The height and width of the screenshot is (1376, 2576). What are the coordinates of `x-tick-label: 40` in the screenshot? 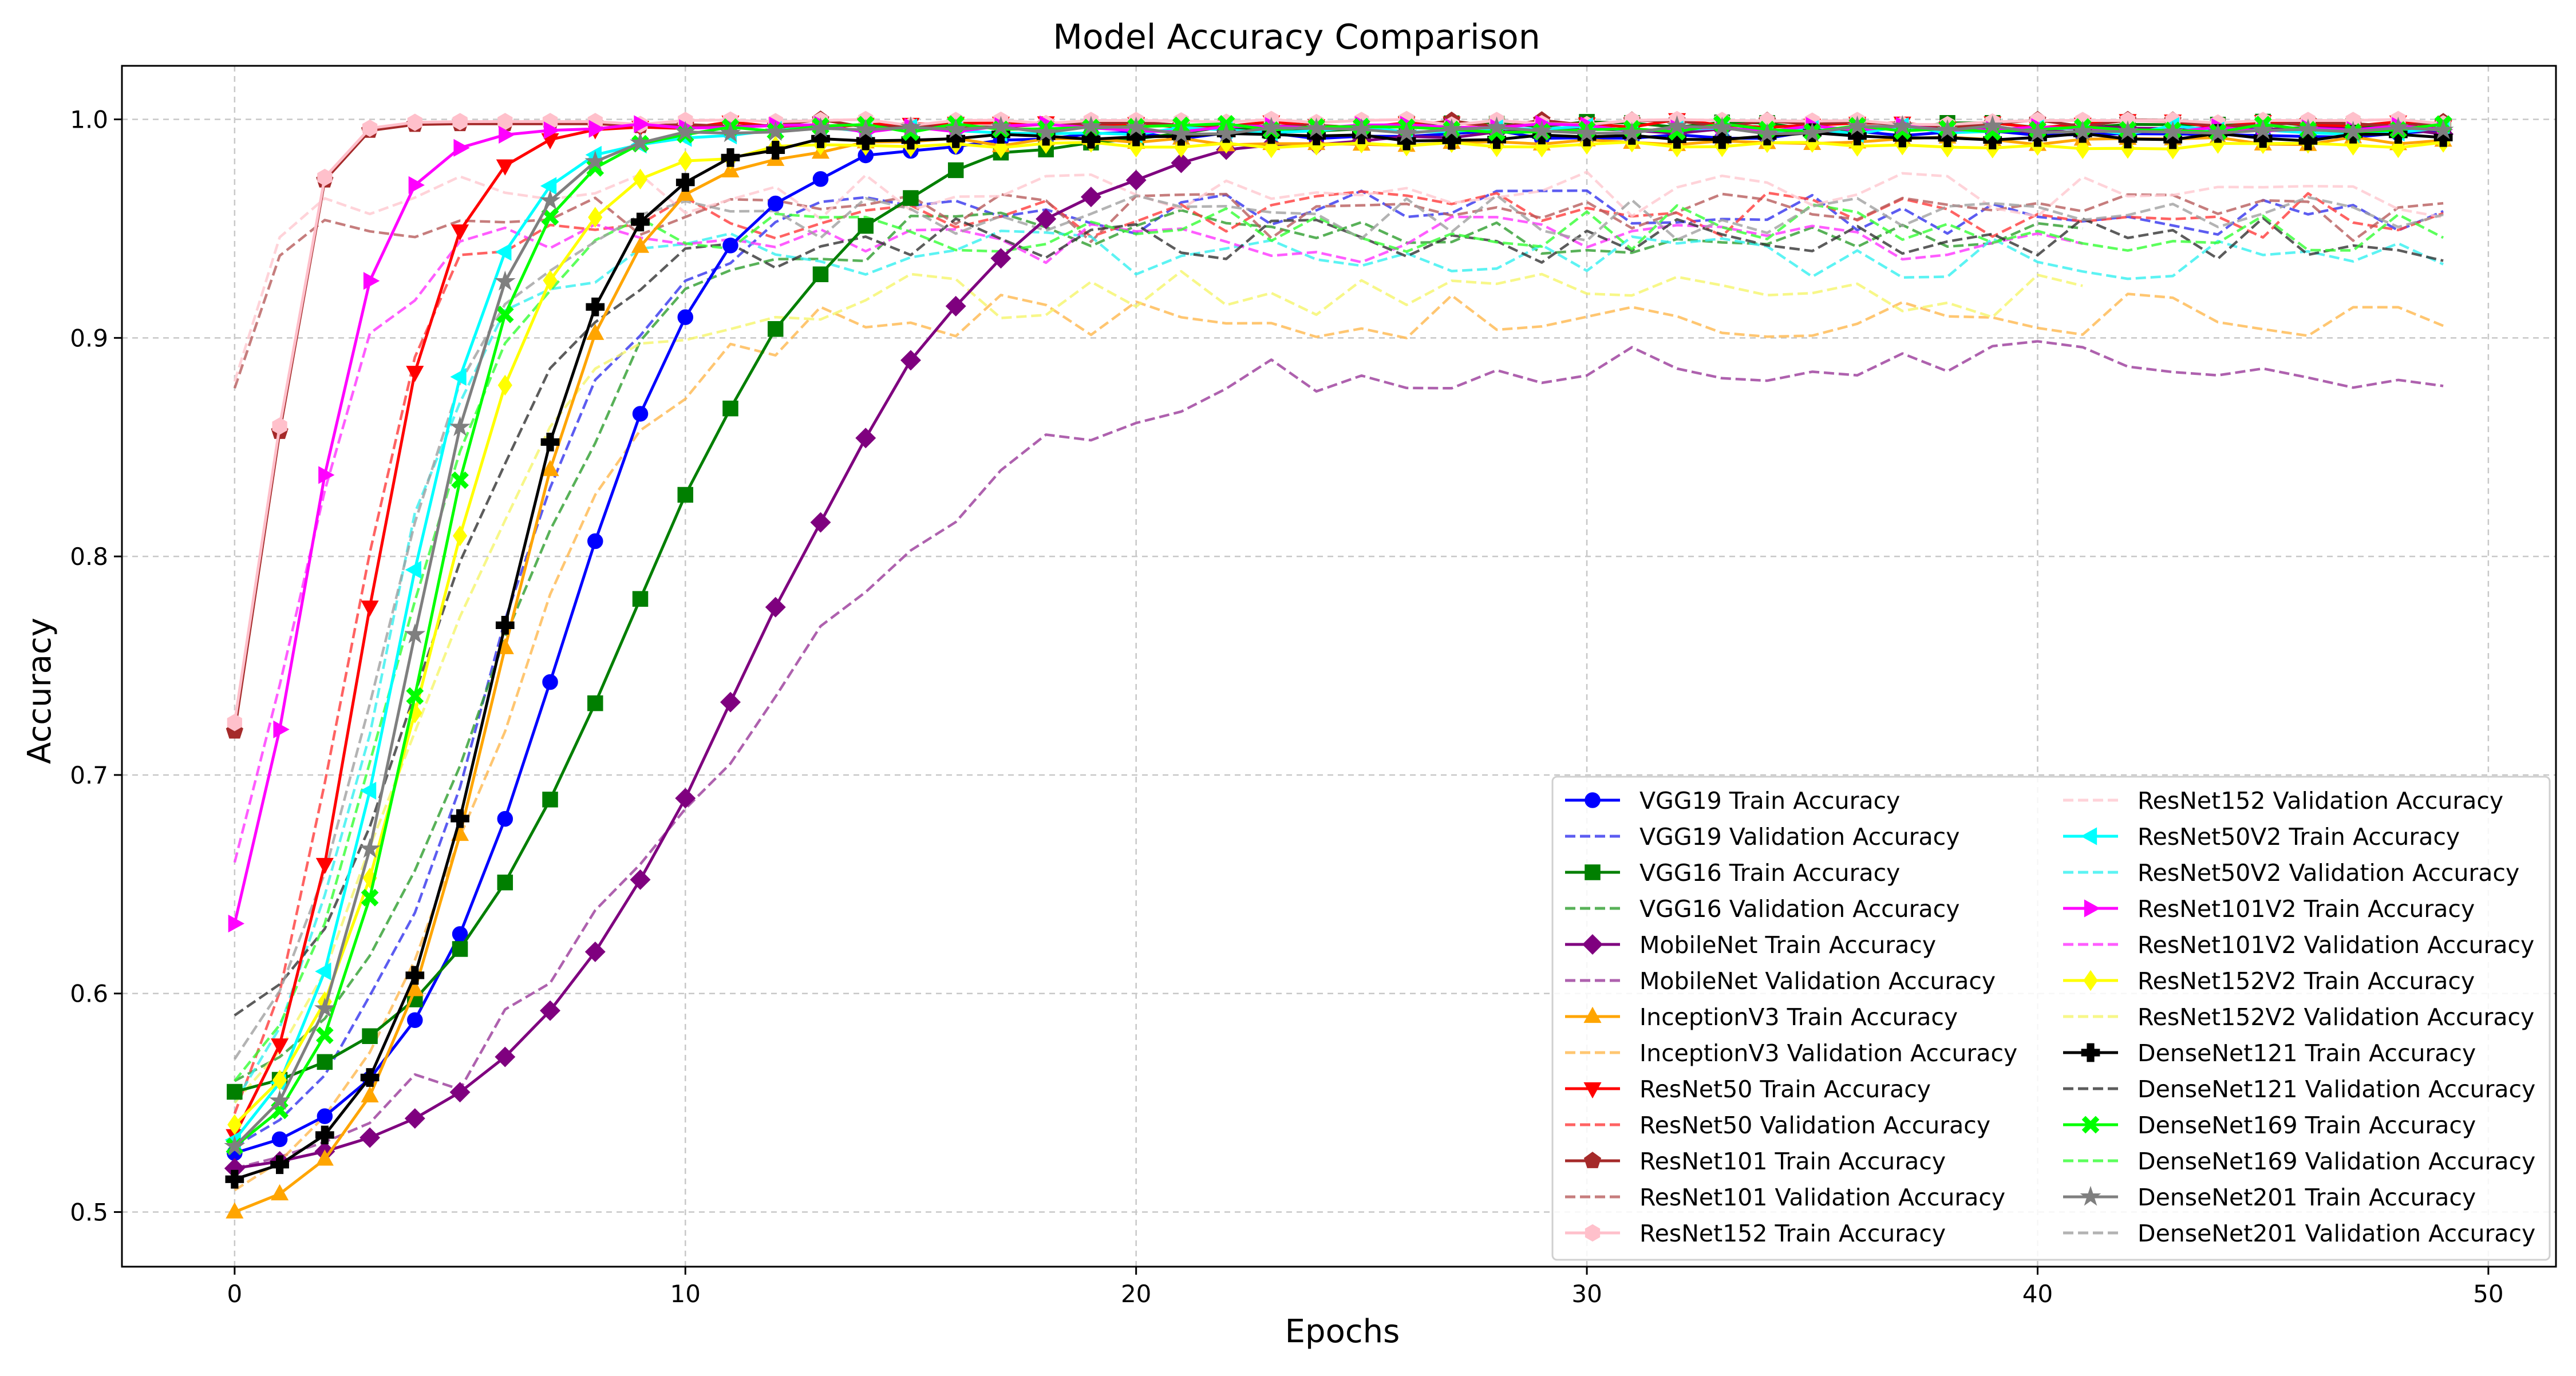 It's located at (2037, 1294).